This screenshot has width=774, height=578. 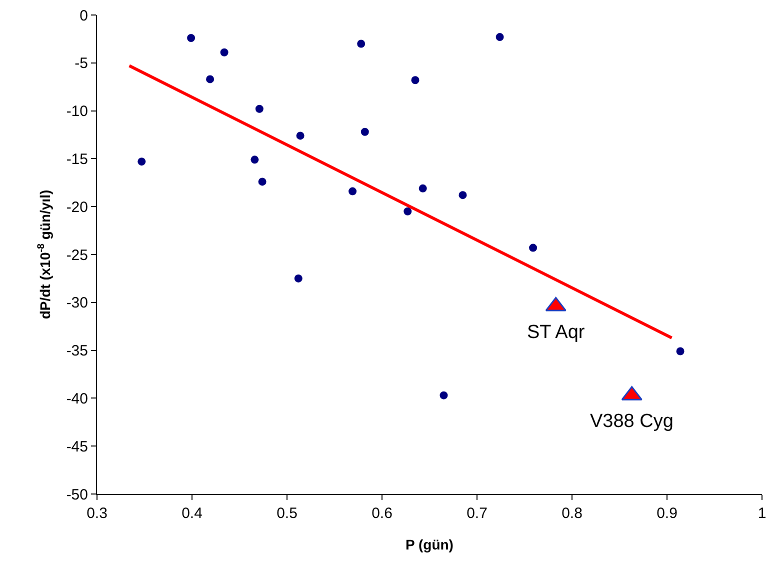 What do you see at coordinates (77, 255) in the screenshot?
I see `y-tick-label: -25` at bounding box center [77, 255].